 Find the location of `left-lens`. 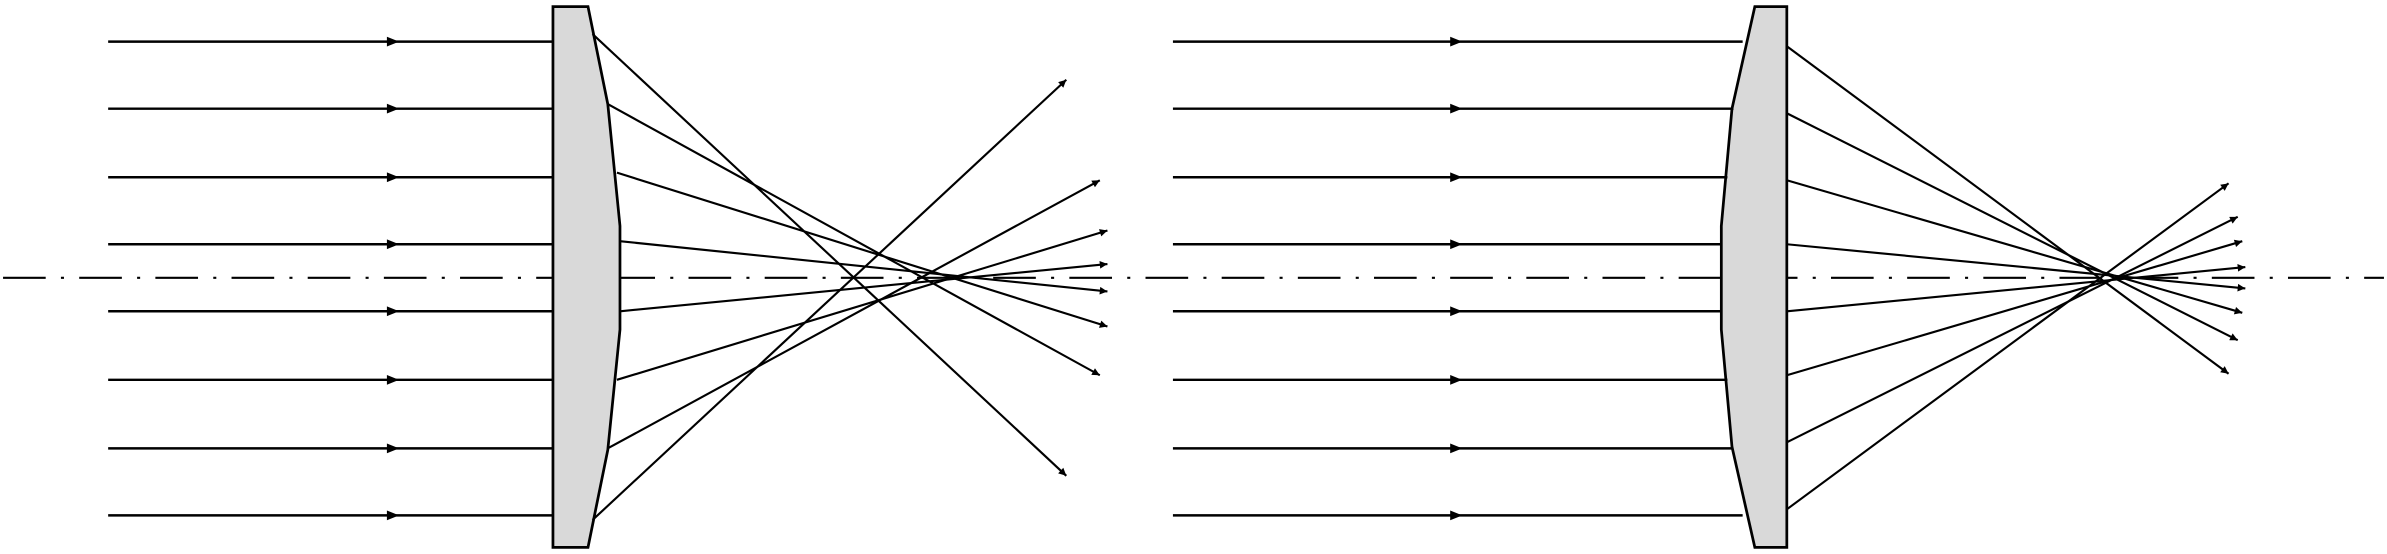

left-lens is located at coordinates (586, 277).